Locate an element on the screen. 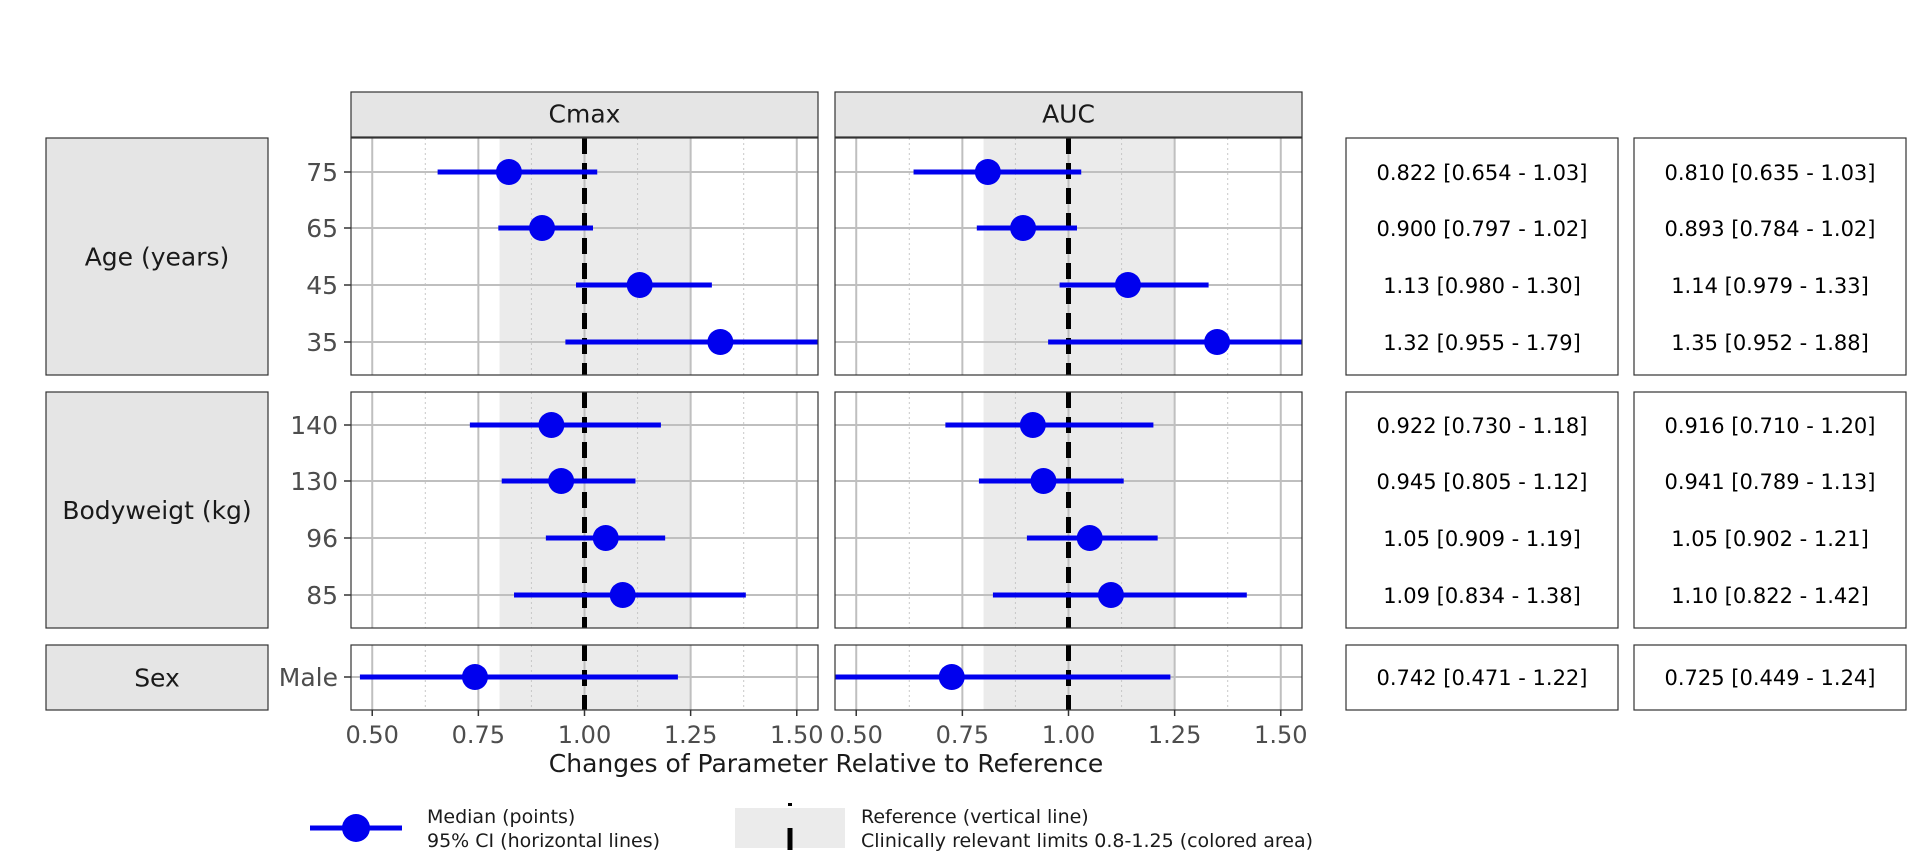  group-strip-label: Bodyweigt (kg) is located at coordinates (156, 510).